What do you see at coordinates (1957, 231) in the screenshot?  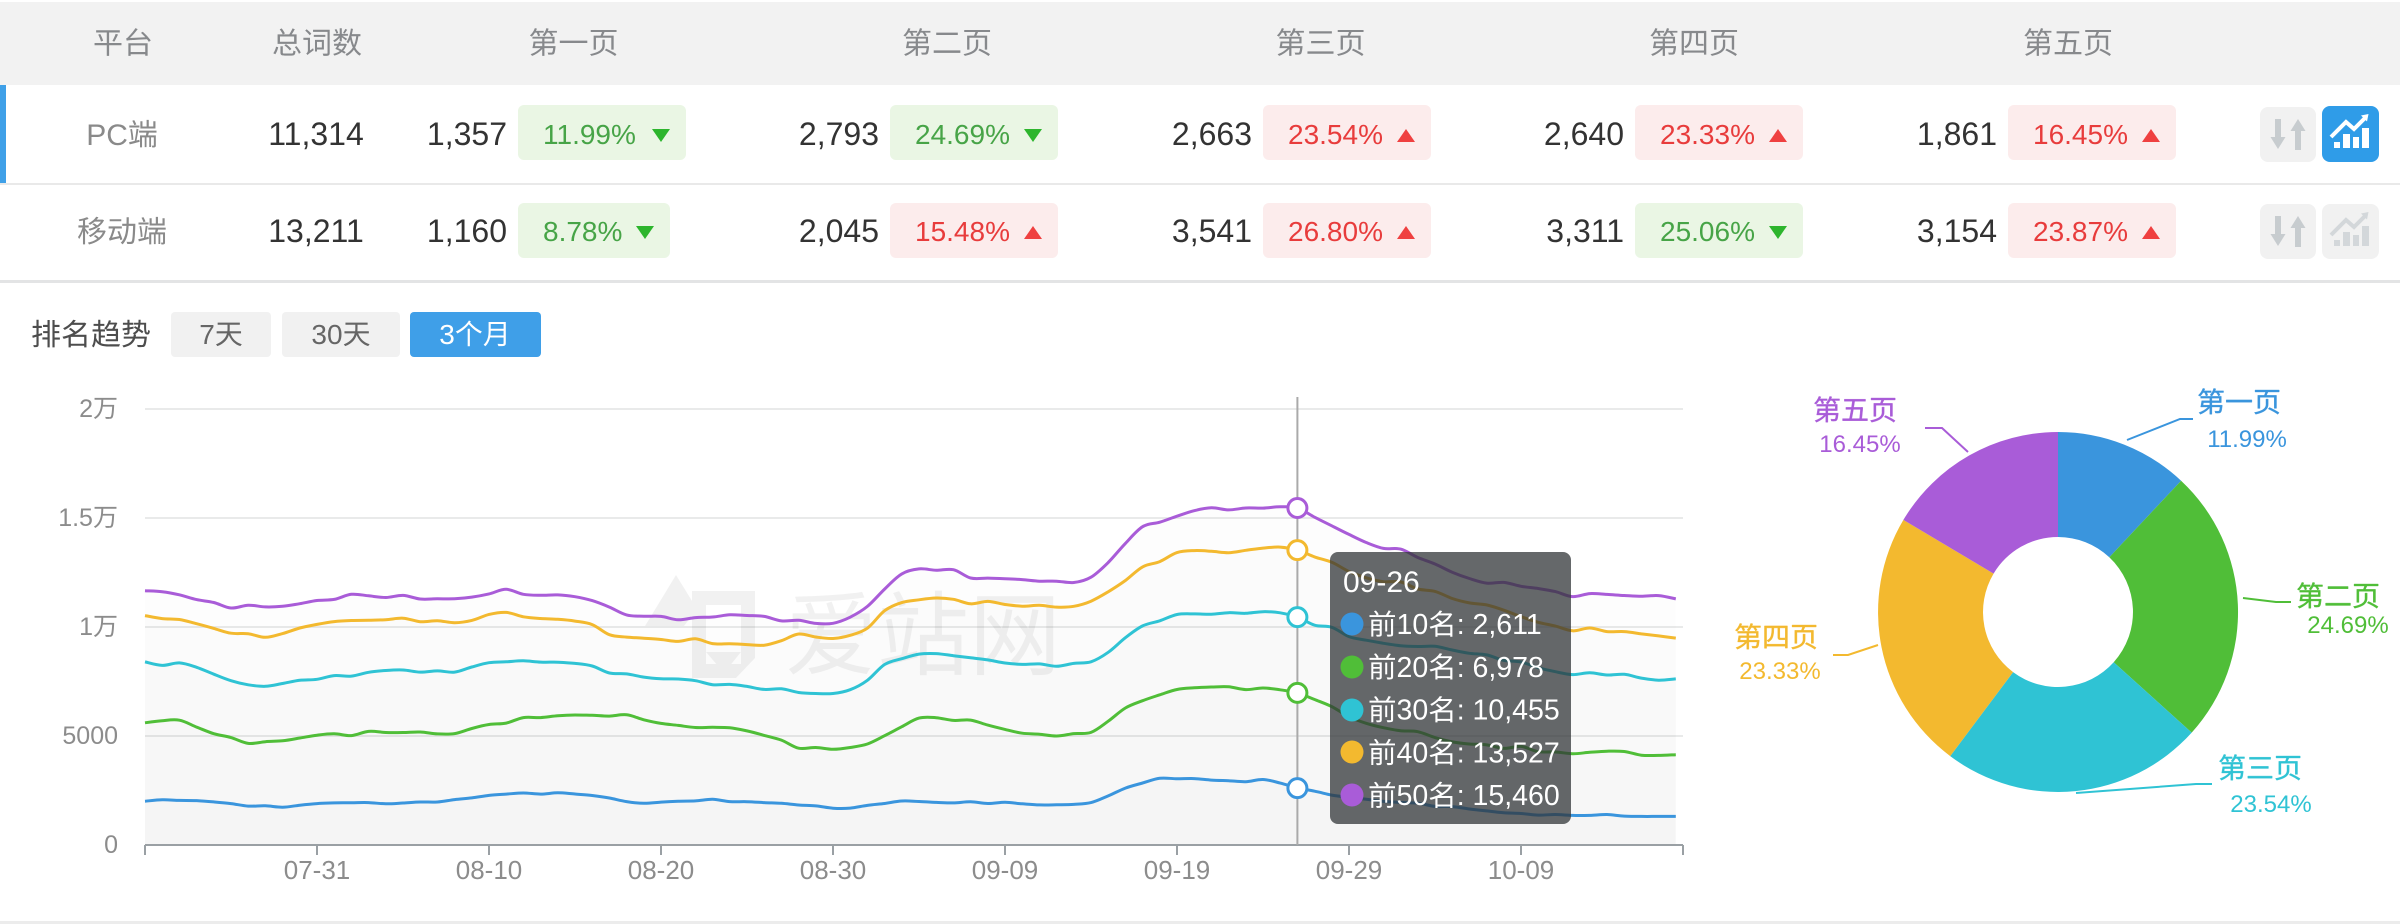 I see `svg-text: 3,154` at bounding box center [1957, 231].